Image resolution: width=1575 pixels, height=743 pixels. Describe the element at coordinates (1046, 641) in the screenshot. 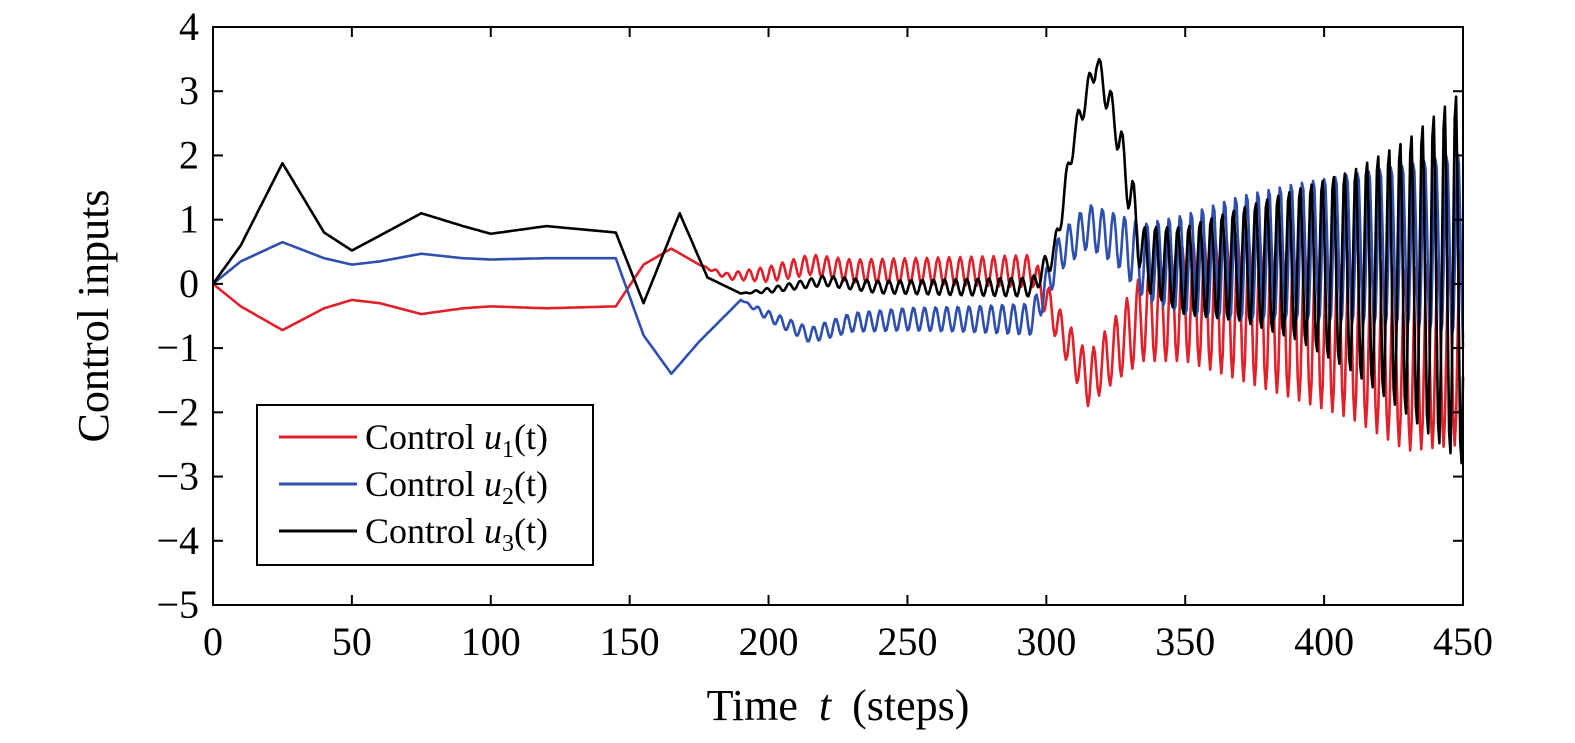

I see `x-tick-label: 300` at that location.